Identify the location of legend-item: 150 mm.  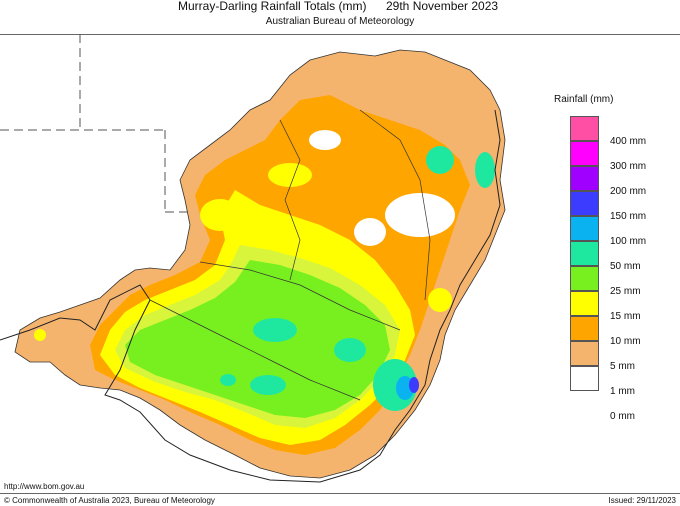
(625, 206).